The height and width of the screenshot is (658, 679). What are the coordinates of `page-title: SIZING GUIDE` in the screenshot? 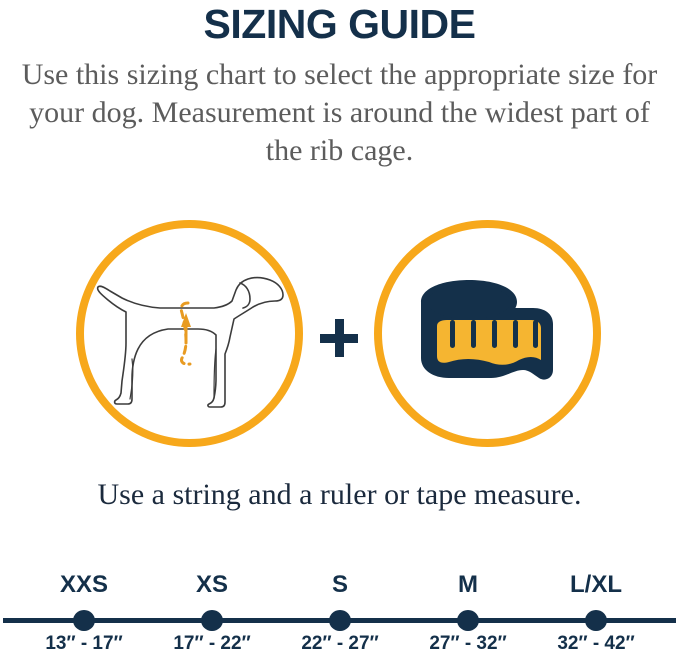 It's located at (339, 24).